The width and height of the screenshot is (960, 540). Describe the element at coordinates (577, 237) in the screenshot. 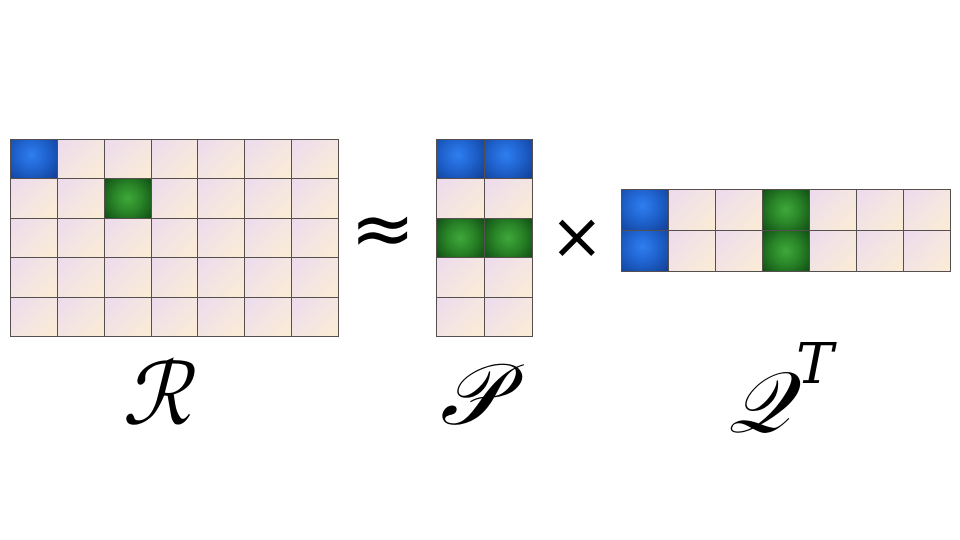

I see `times-symbol: ×` at that location.